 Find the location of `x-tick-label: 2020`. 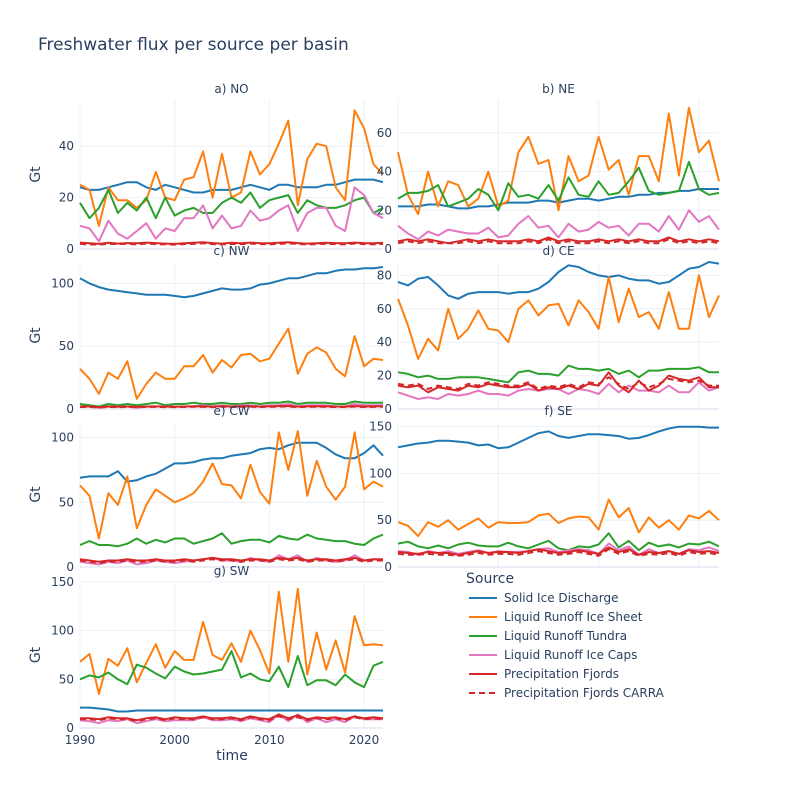

x-tick-label: 2020 is located at coordinates (364, 740).